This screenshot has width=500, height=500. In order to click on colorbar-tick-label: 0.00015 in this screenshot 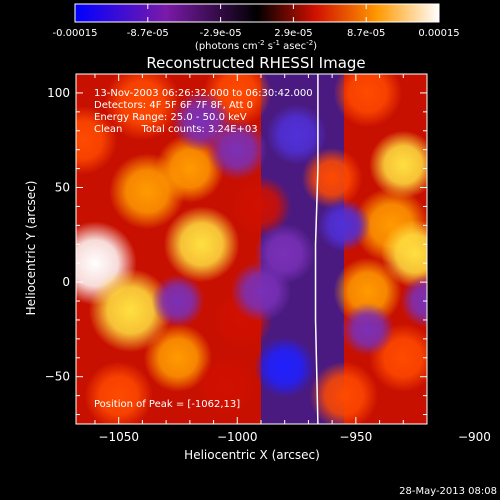, I will do `click(438, 33)`.